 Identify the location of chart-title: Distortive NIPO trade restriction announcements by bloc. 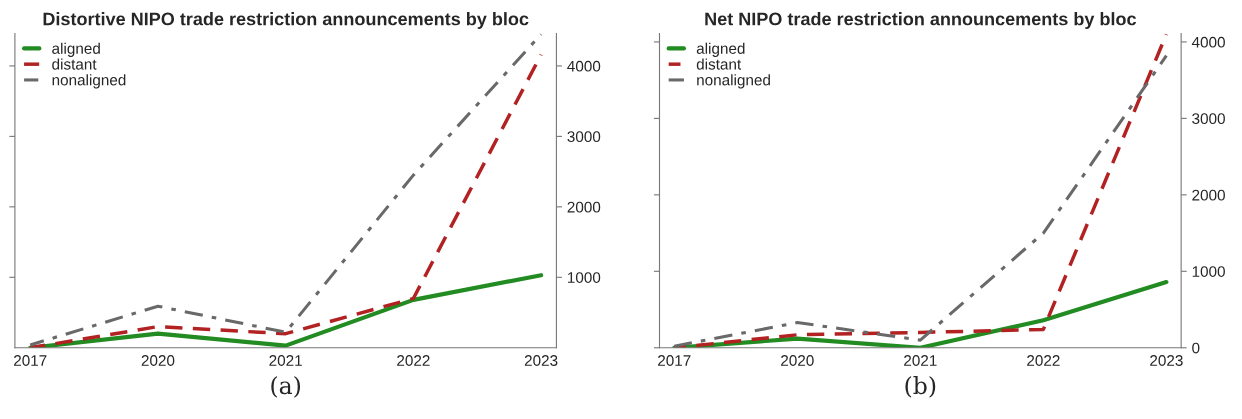
(286, 20).